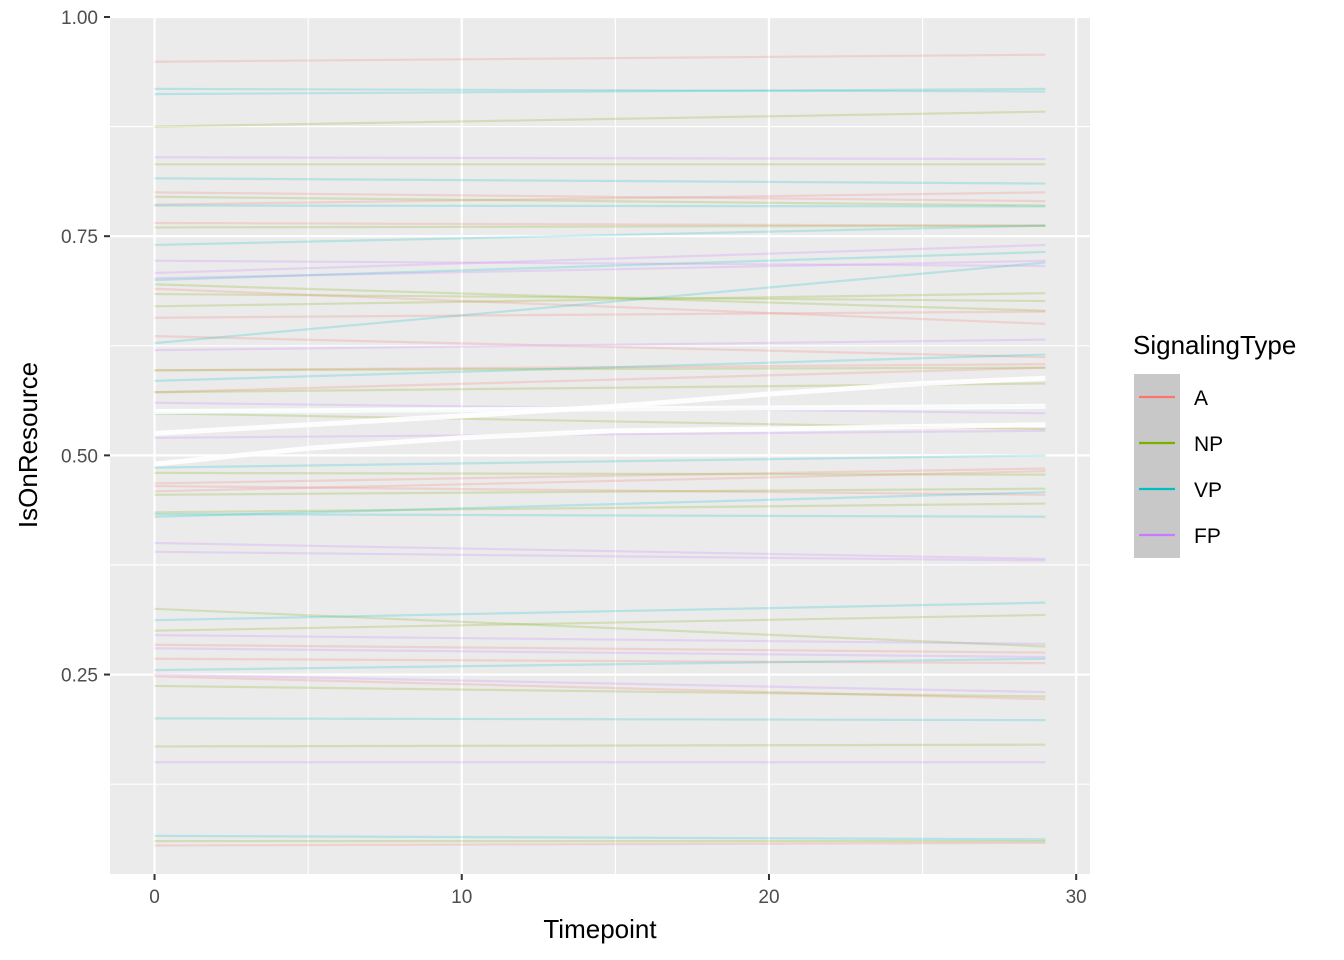  I want to click on y-tick-label: 0.50, so click(79, 456).